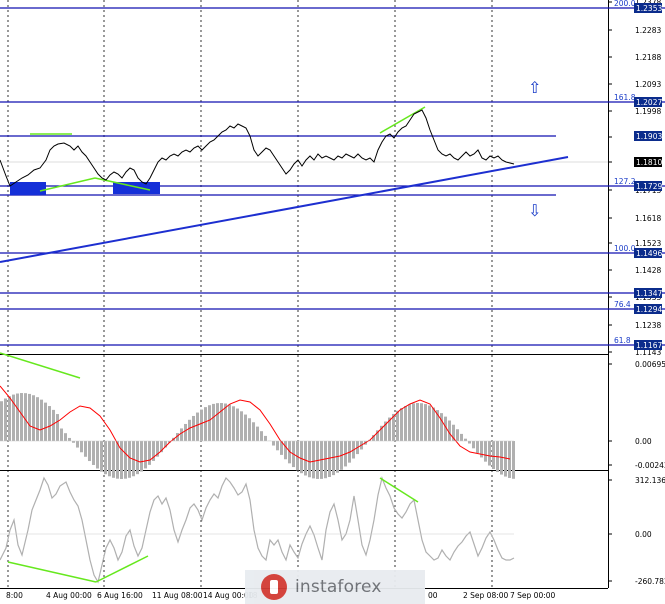 The width and height of the screenshot is (665, 604). Describe the element at coordinates (433, 595) in the screenshot. I see `time-axis-label: 00` at that location.